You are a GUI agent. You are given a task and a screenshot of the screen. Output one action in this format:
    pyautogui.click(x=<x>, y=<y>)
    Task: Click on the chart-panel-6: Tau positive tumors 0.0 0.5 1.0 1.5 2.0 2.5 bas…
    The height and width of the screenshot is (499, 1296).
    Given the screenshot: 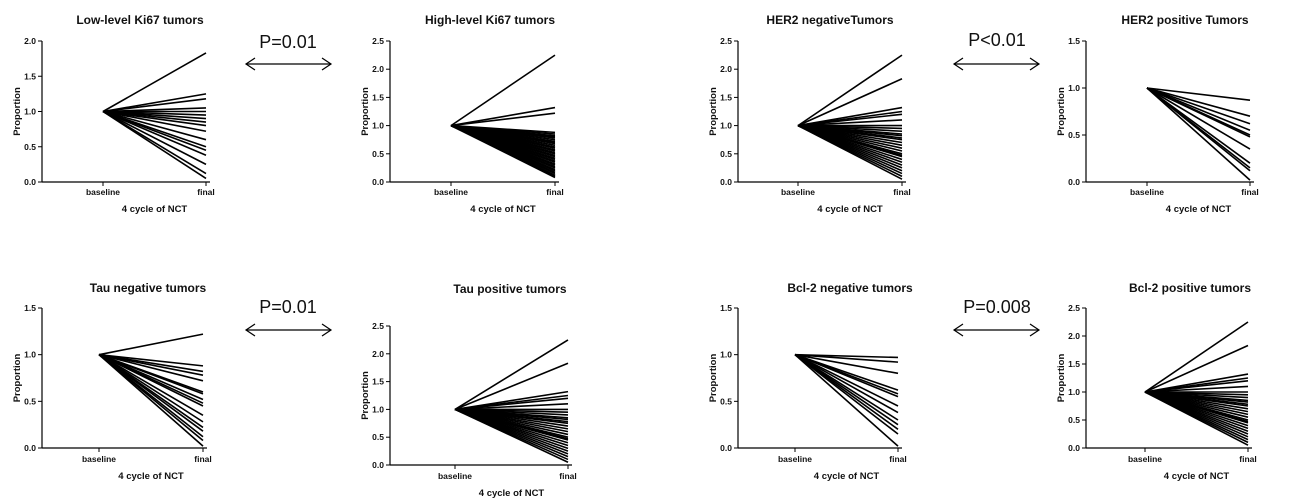 What is the action you would take?
    pyautogui.click(x=468, y=390)
    